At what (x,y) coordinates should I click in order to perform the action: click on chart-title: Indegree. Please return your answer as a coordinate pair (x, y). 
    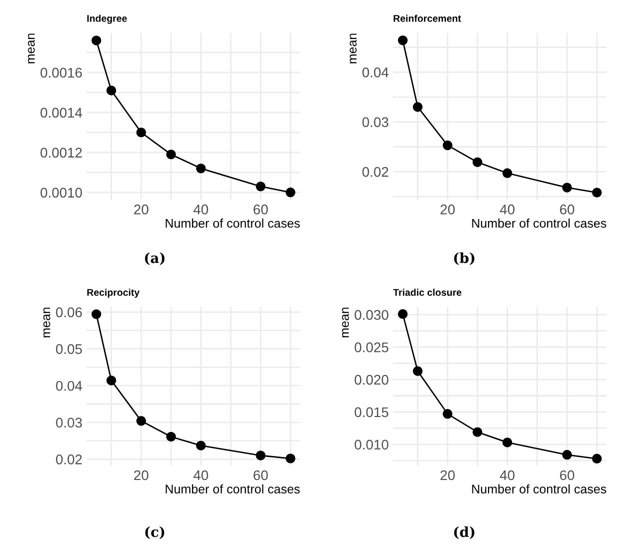
    Looking at the image, I should click on (107, 19).